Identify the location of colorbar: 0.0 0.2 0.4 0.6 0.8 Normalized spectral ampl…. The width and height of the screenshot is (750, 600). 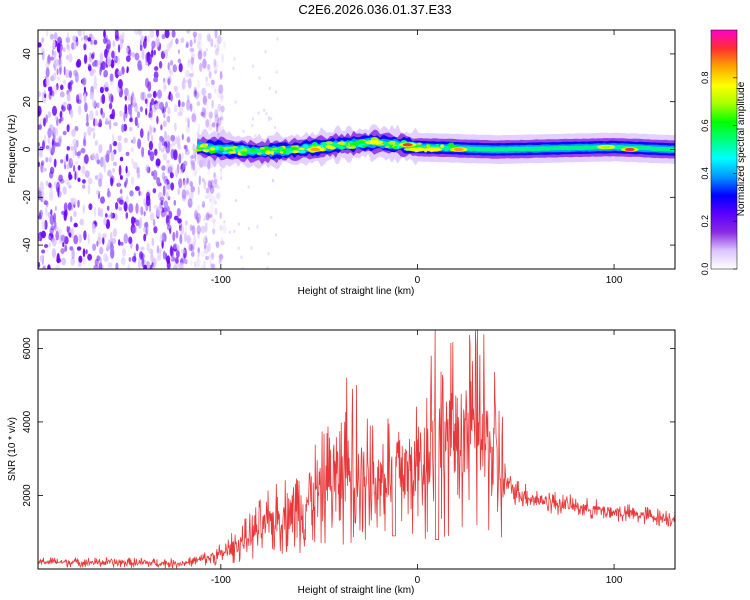
(723, 152).